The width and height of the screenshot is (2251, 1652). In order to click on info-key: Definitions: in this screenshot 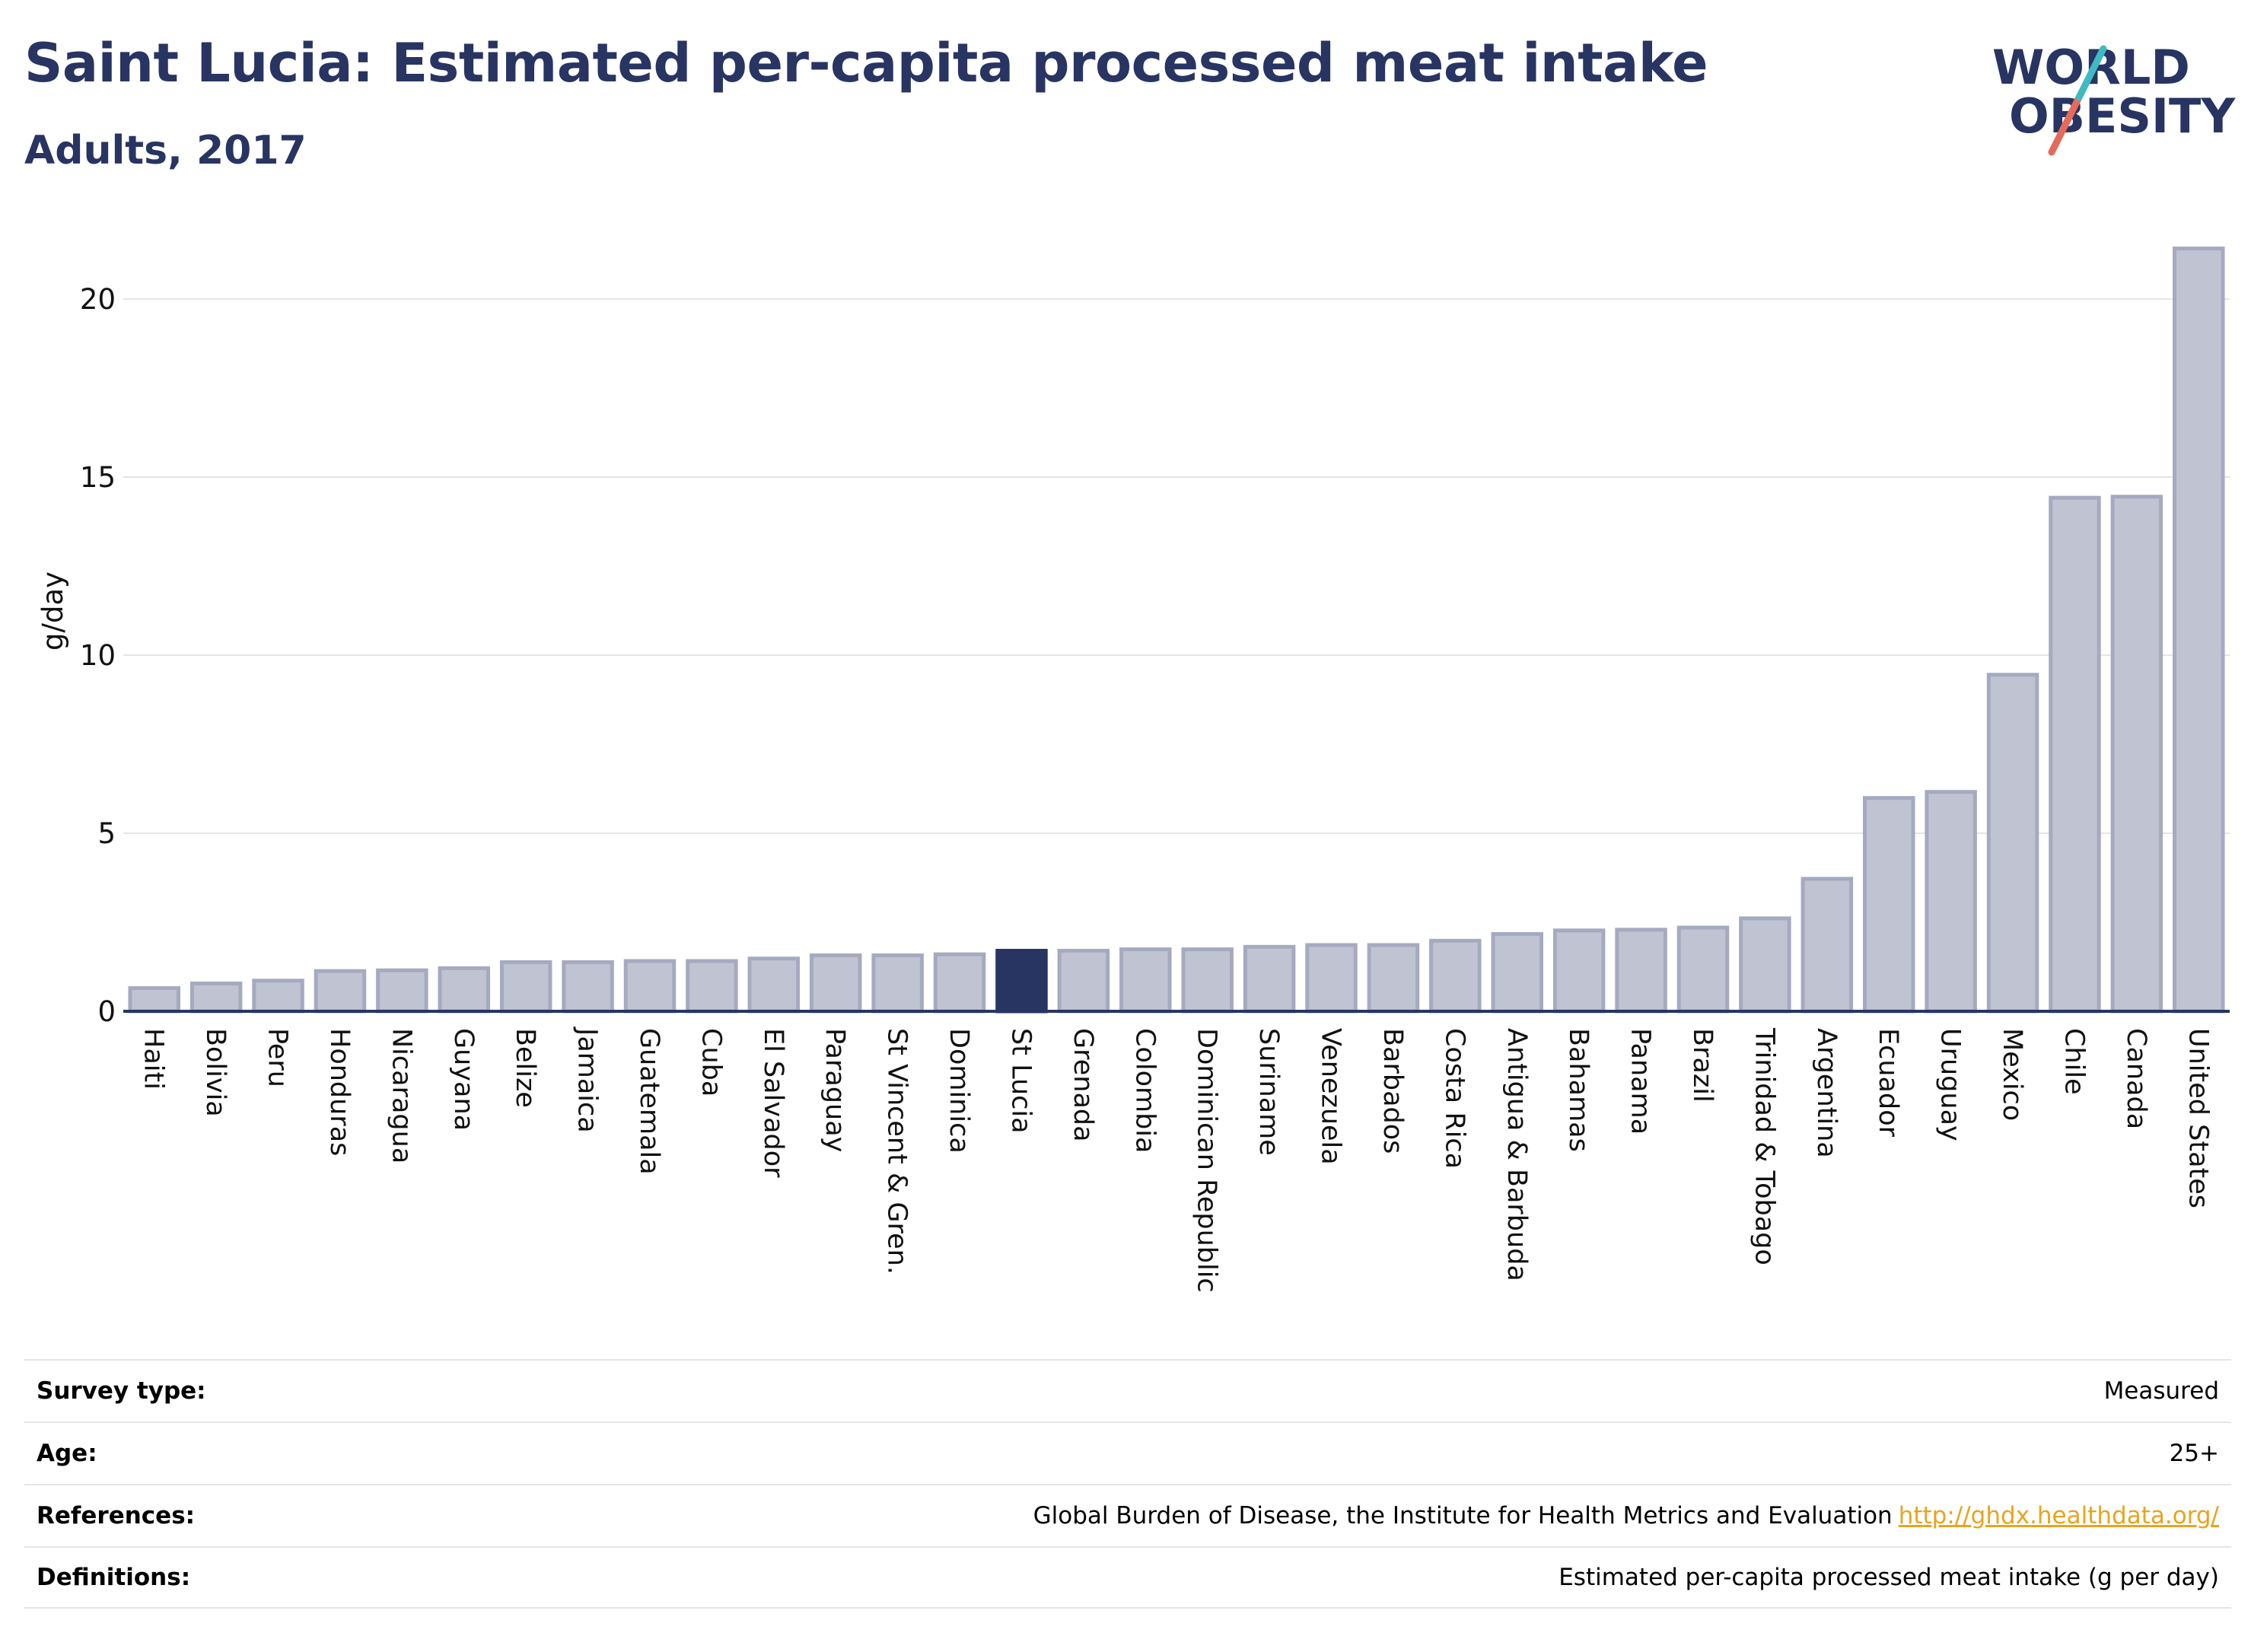, I will do `click(114, 1577)`.